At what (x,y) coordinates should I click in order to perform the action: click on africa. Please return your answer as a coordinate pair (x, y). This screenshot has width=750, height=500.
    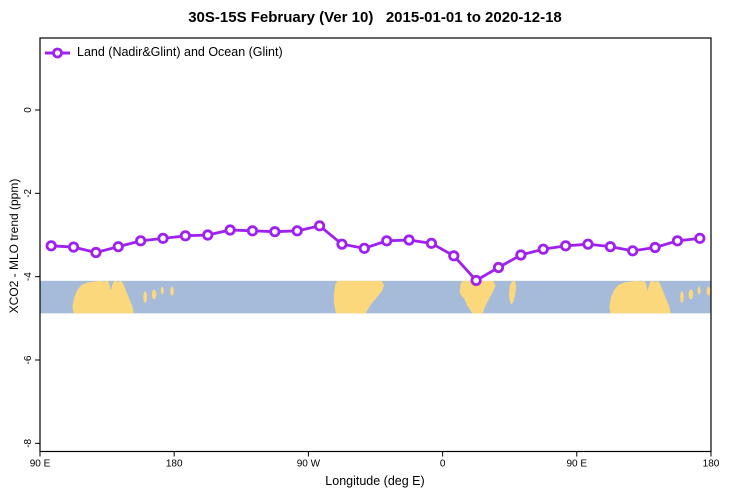
    Looking at the image, I should click on (477, 297).